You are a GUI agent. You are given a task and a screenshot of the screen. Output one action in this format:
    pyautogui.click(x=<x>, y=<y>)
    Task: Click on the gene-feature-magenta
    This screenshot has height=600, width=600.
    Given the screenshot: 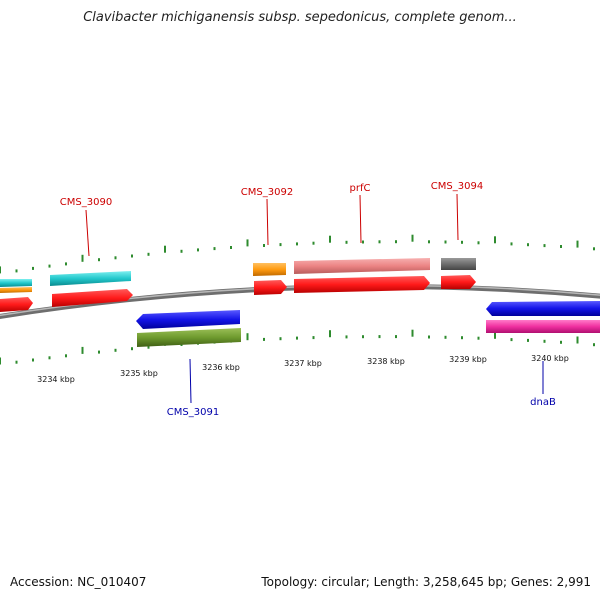 What is the action you would take?
    pyautogui.click(x=543, y=326)
    